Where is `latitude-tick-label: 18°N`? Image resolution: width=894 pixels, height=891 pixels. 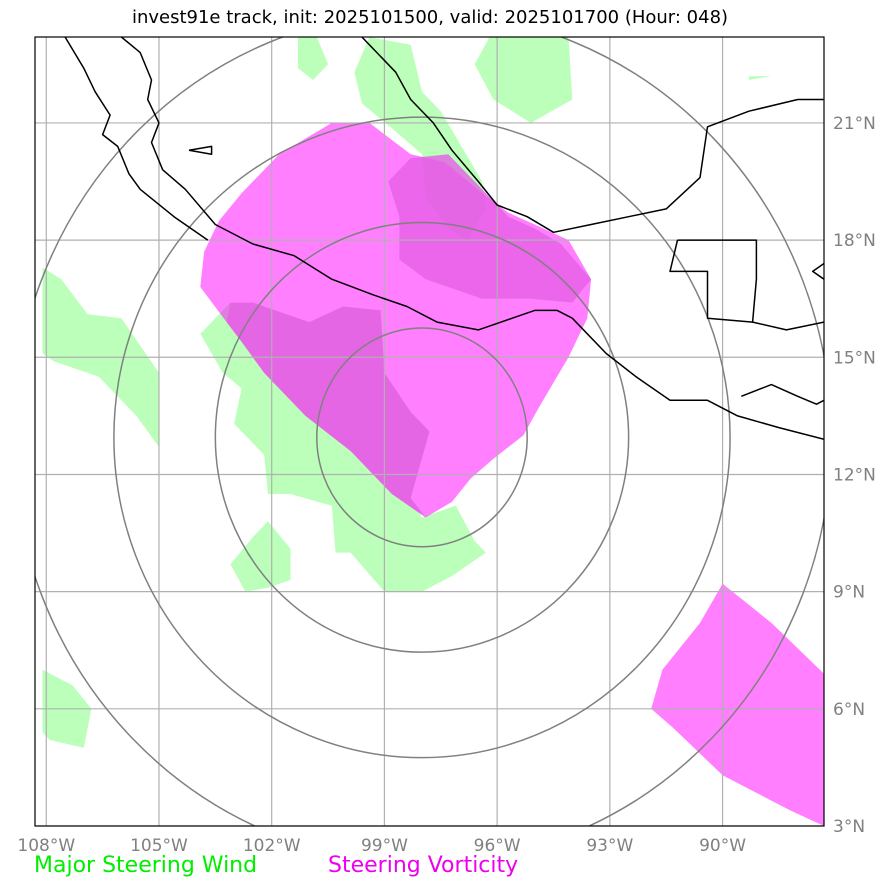
latitude-tick-label: 18°N is located at coordinates (854, 241).